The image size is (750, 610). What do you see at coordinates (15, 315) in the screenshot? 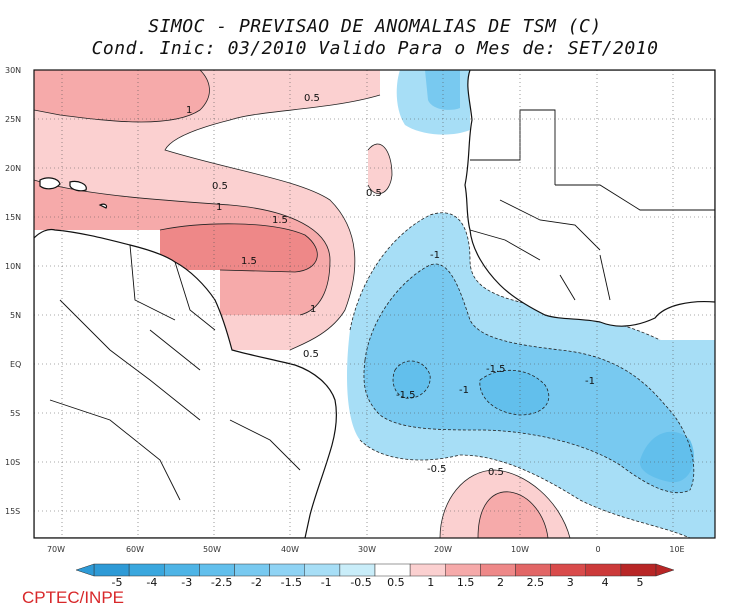
I see `lat-label: 5N` at bounding box center [15, 315].